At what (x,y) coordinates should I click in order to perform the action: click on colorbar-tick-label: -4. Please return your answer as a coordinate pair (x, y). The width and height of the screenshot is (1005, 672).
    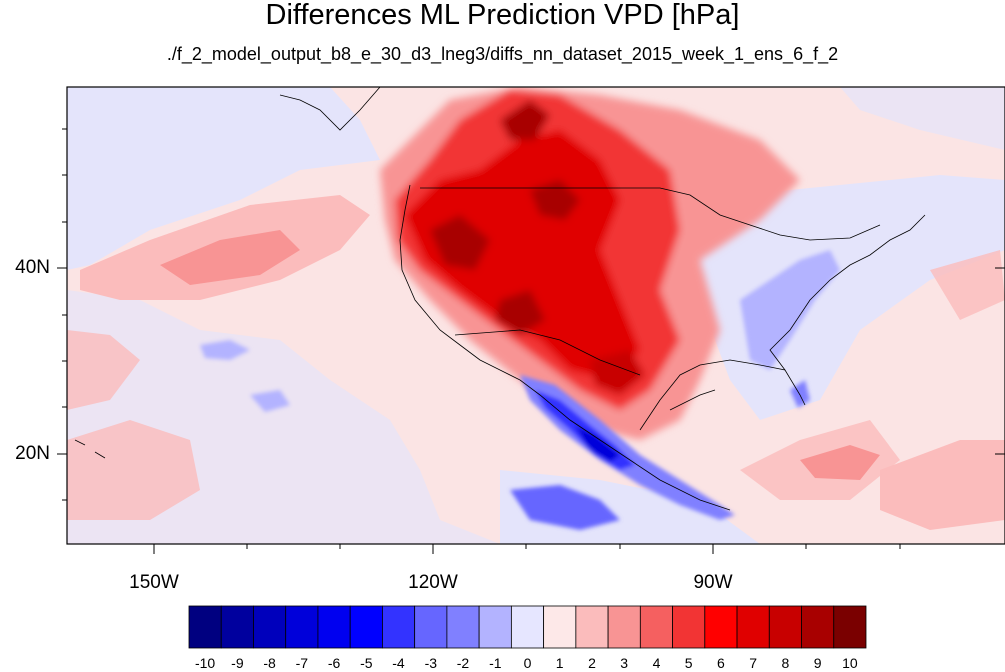
    Looking at the image, I should click on (398, 663).